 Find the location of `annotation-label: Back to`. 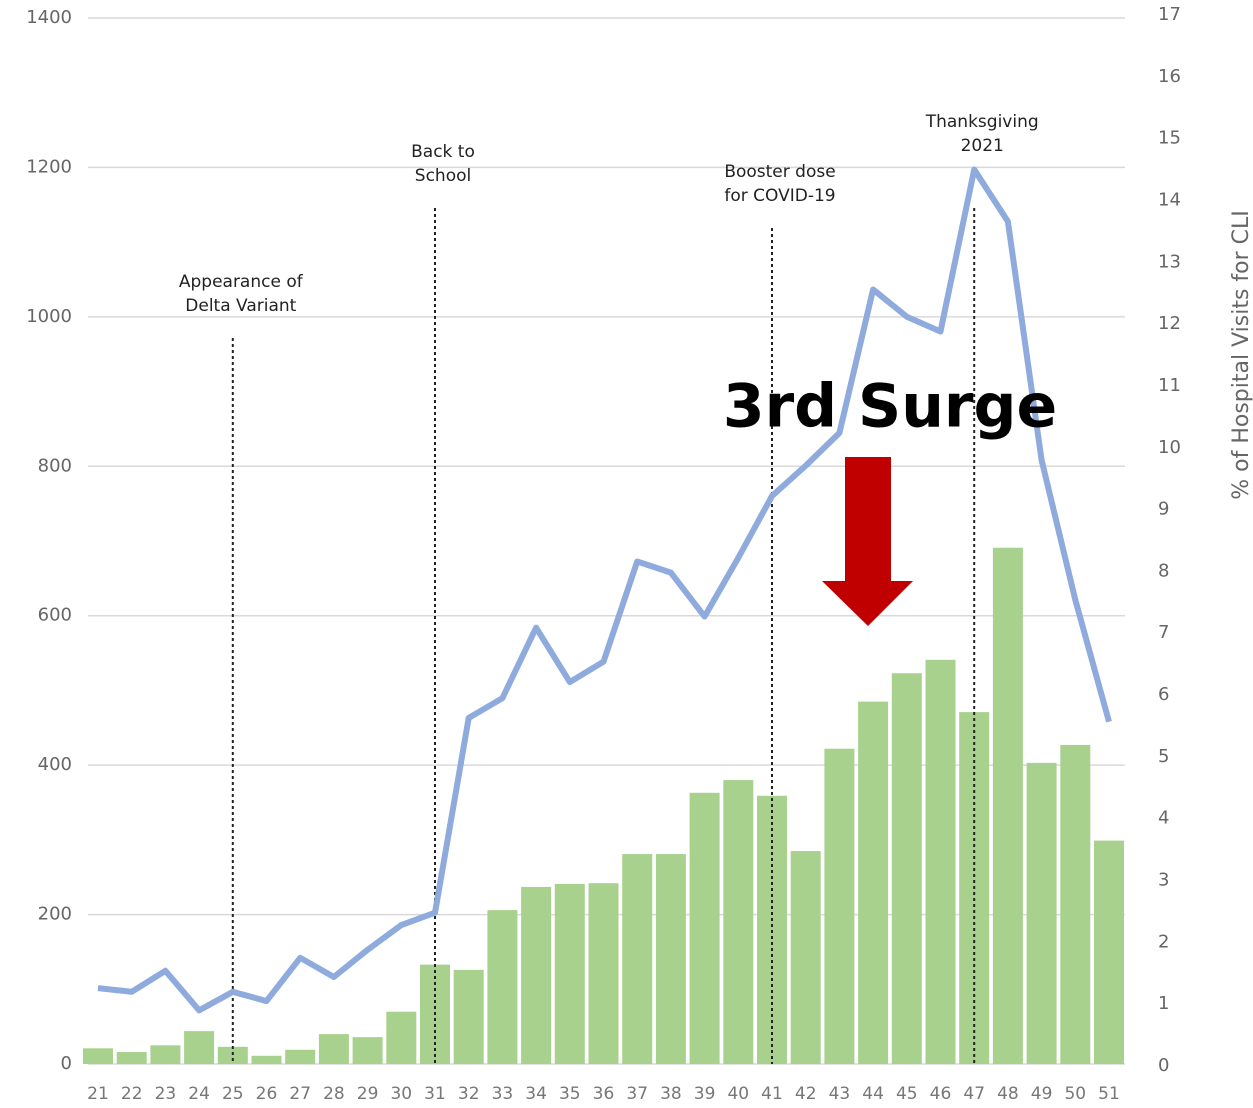

annotation-label: Back to is located at coordinates (443, 152).